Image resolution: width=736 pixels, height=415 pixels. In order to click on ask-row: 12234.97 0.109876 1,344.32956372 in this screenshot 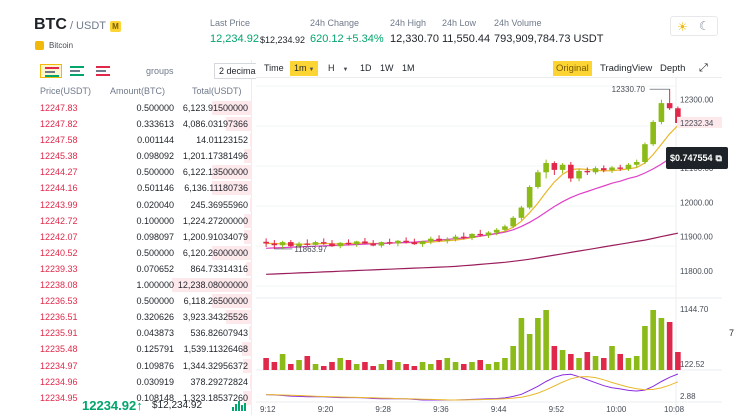, I will do `click(143, 366)`.